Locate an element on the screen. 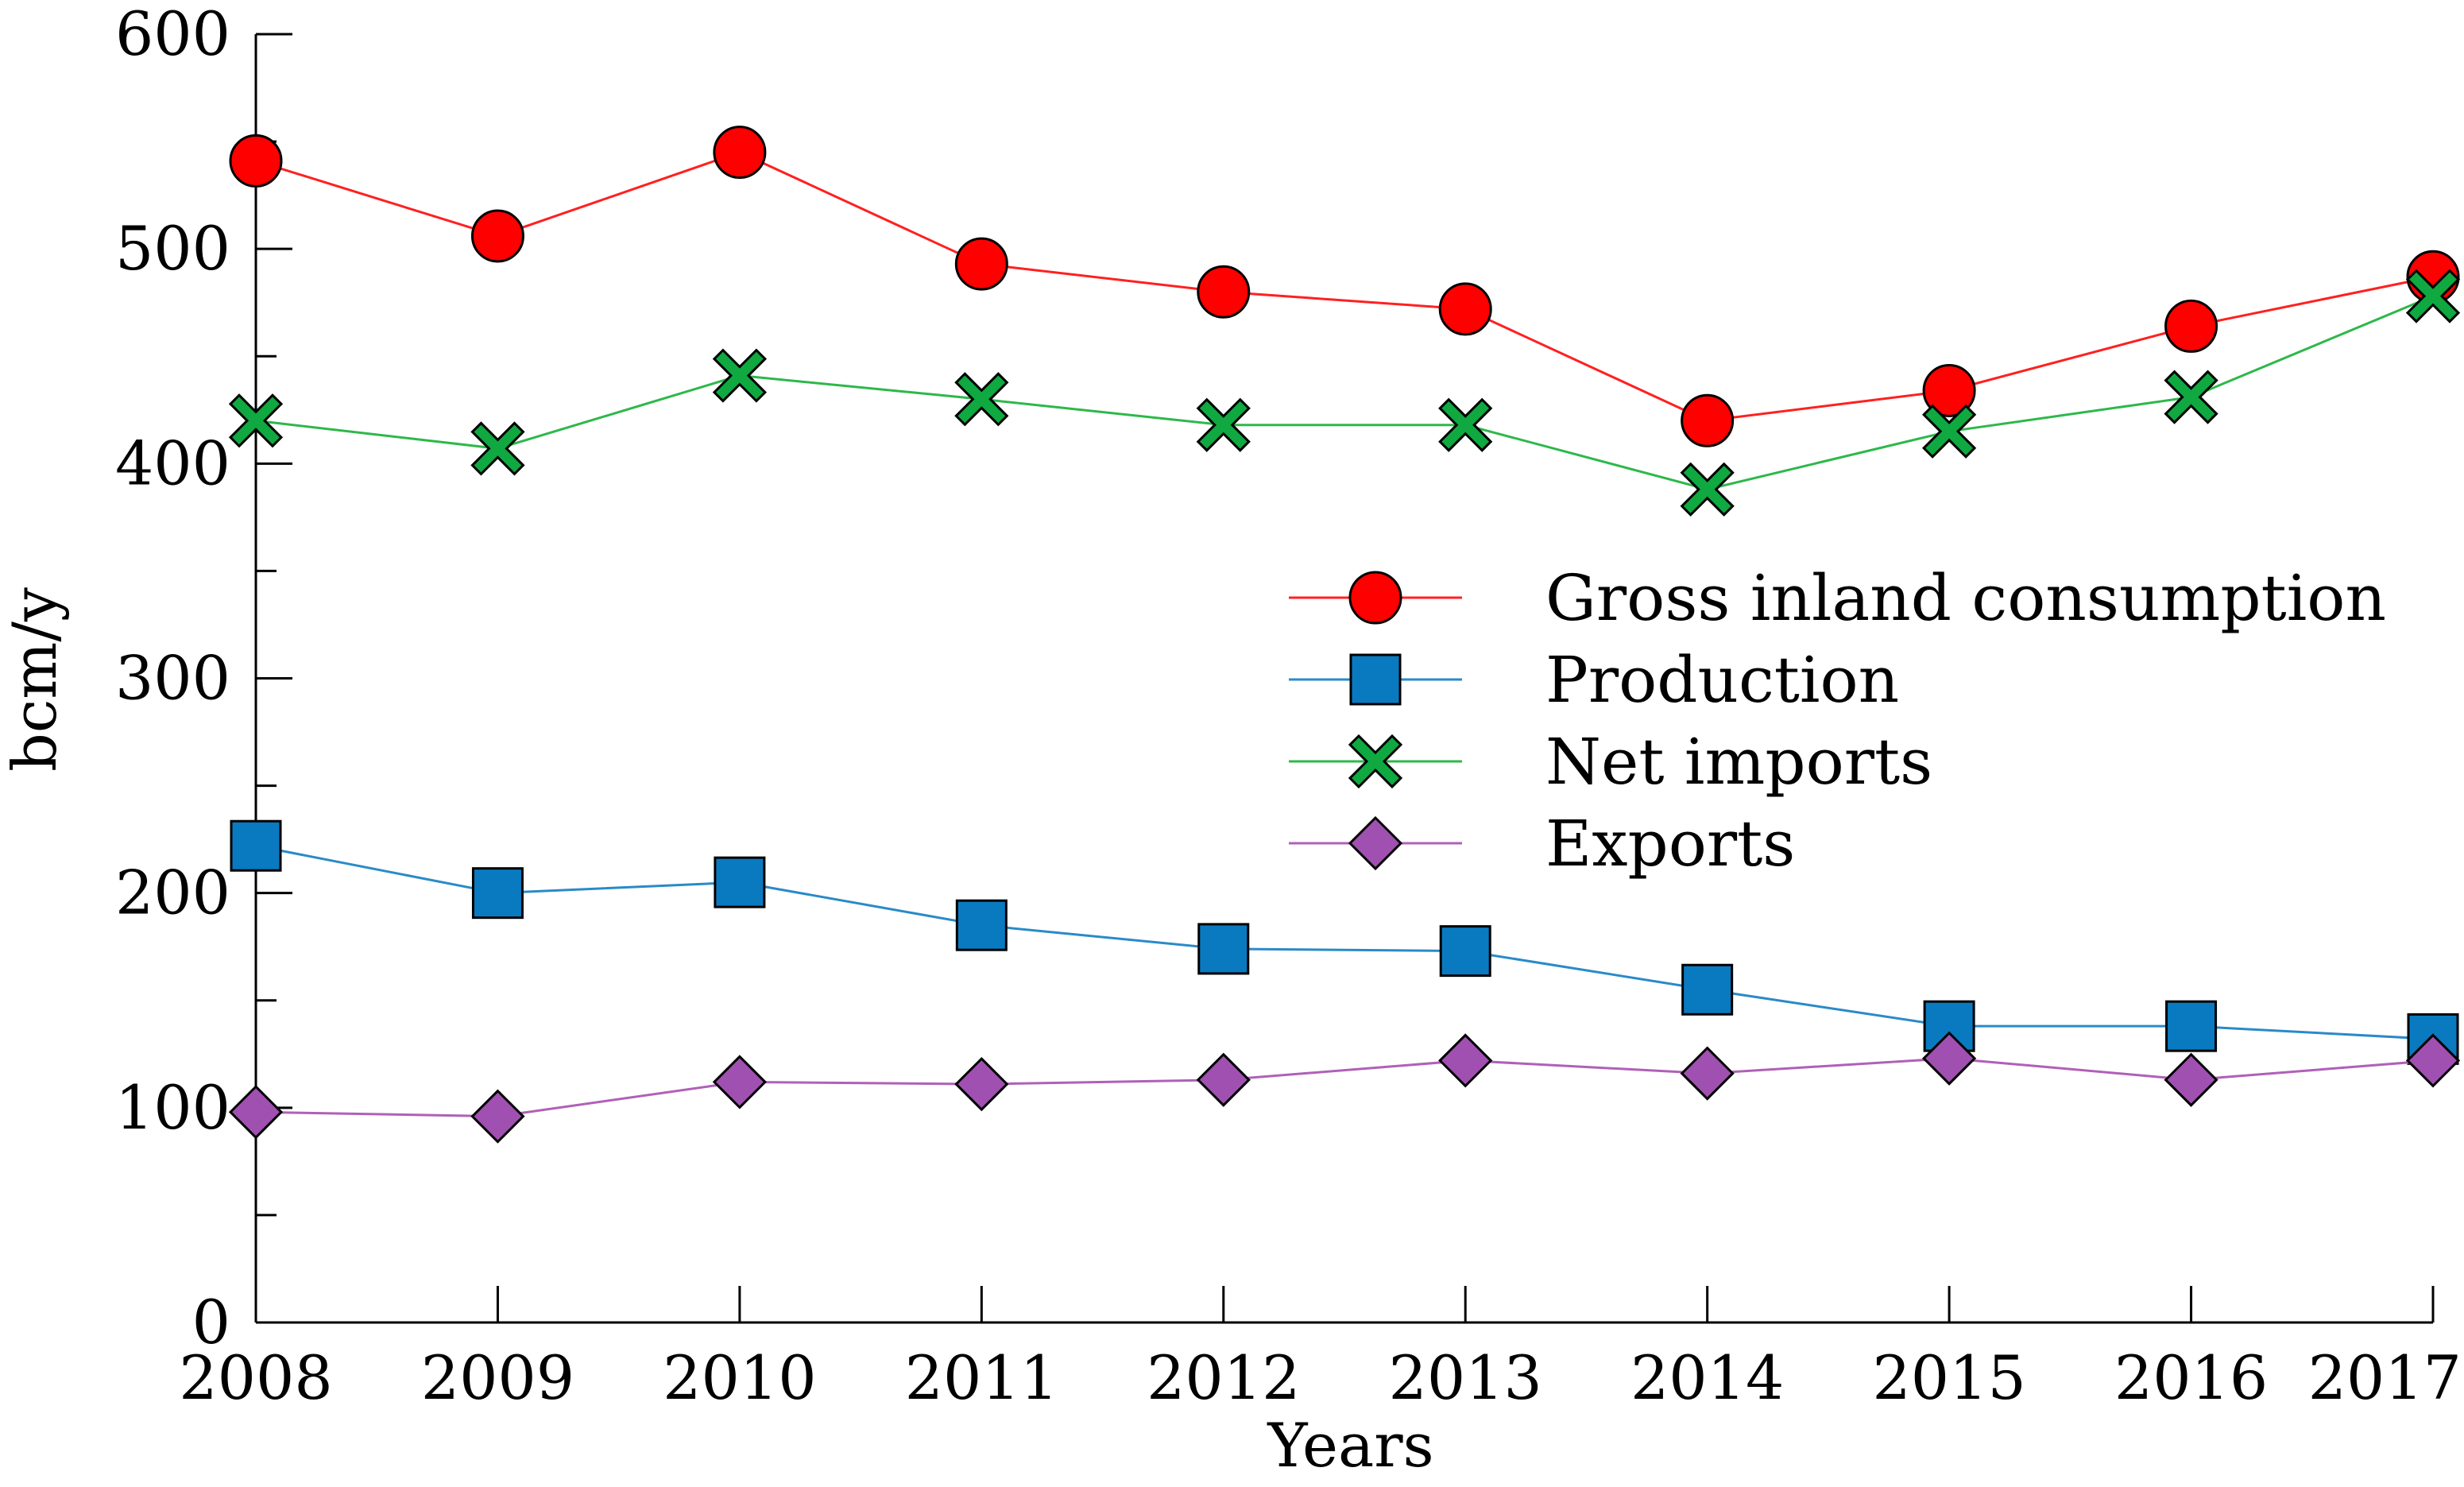  legend-entry-exports: Exports is located at coordinates (1542, 844).